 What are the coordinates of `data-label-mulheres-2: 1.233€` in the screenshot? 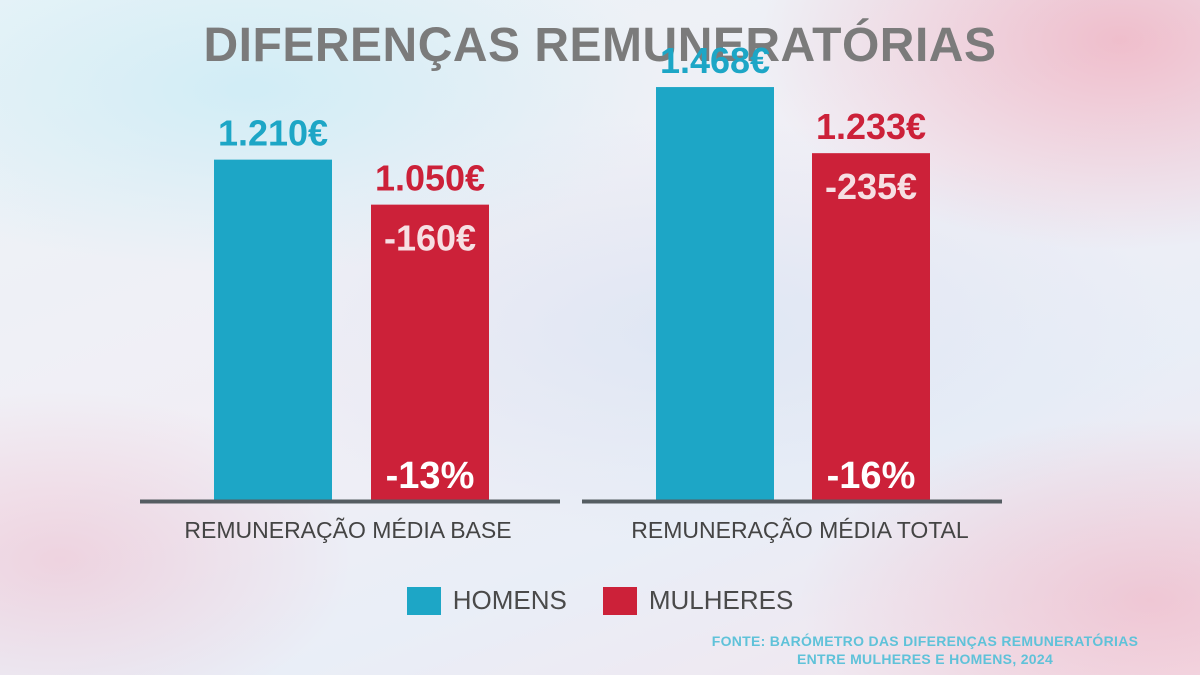 It's located at (871, 126).